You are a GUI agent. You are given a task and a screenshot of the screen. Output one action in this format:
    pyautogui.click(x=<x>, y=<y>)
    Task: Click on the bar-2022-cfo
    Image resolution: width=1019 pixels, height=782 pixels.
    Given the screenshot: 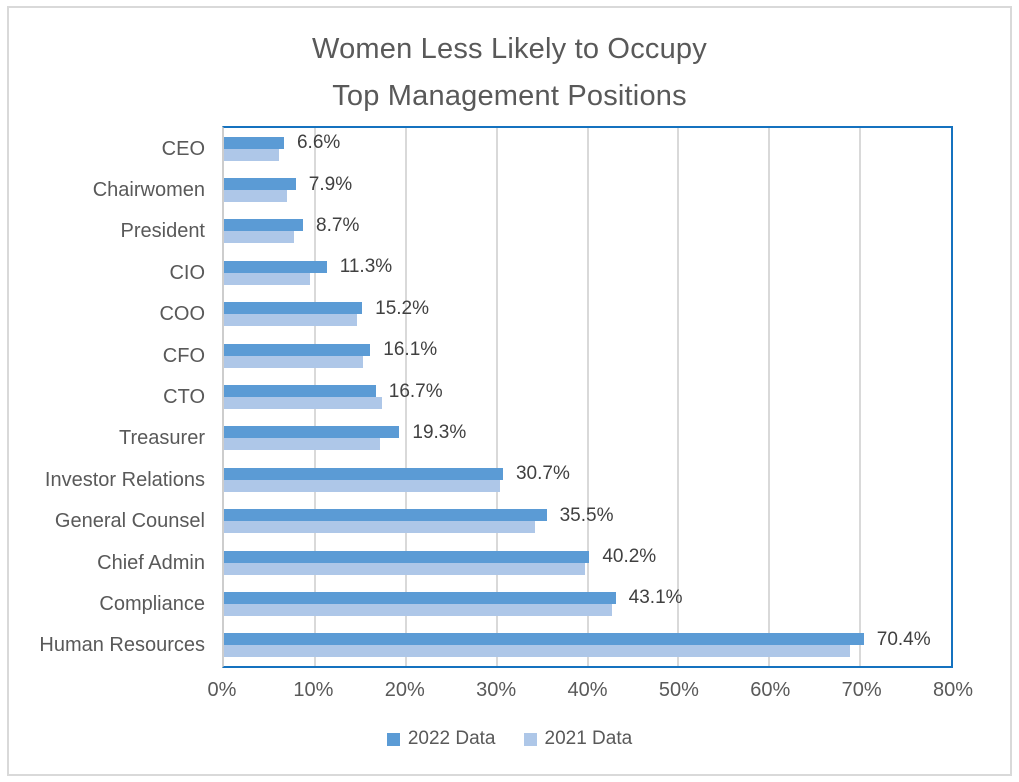 What is the action you would take?
    pyautogui.click(x=297, y=349)
    